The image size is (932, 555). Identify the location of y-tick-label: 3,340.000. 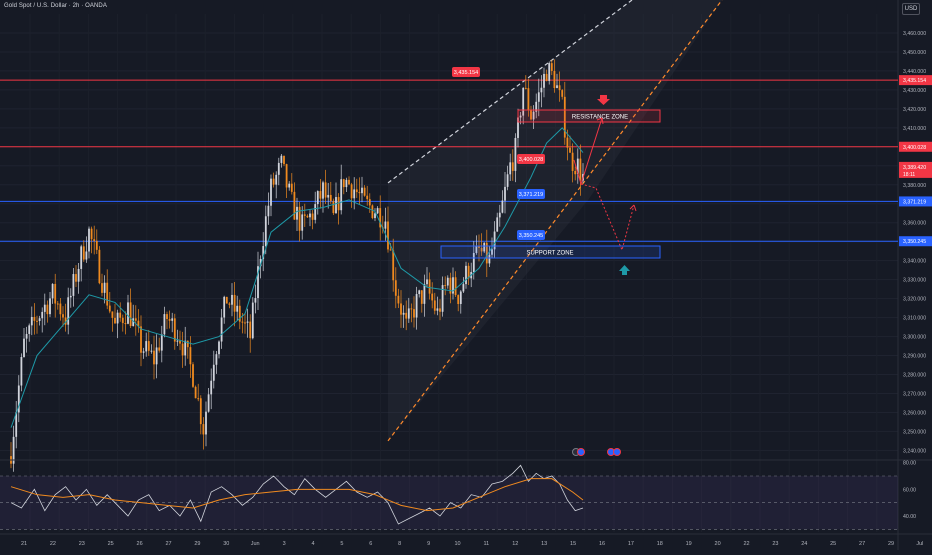
(914, 262).